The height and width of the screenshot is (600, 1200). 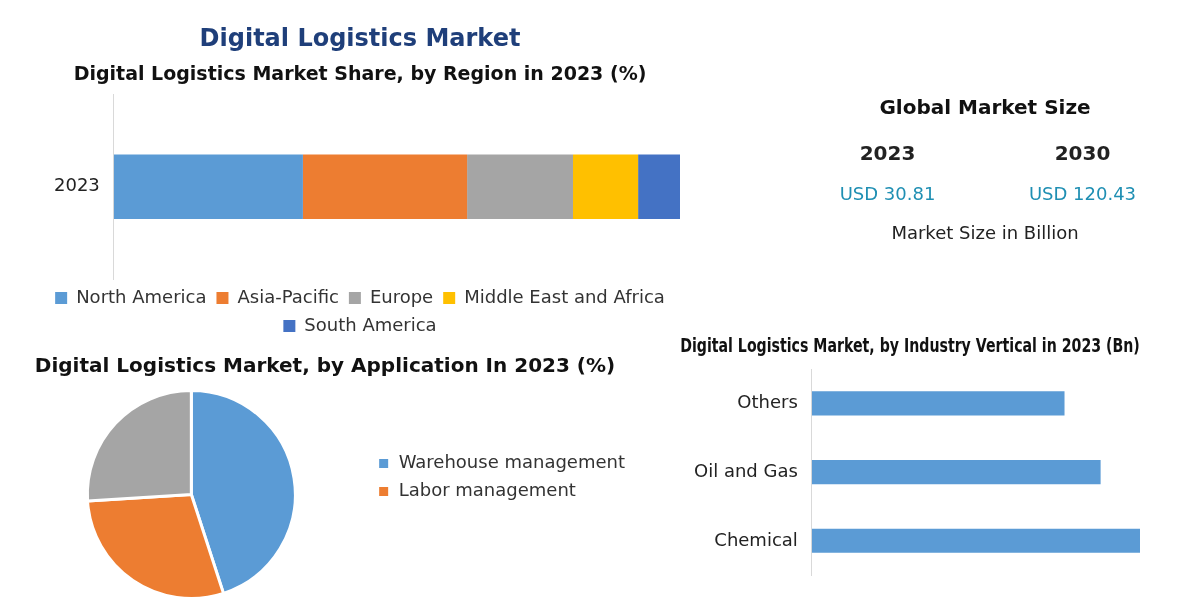 I want to click on legend-label: Europe, so click(x=401, y=296).